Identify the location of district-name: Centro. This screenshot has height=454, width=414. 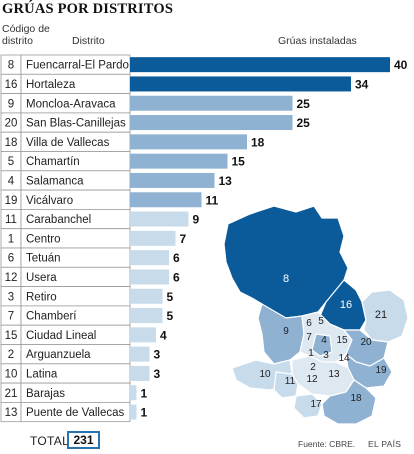
(43, 239).